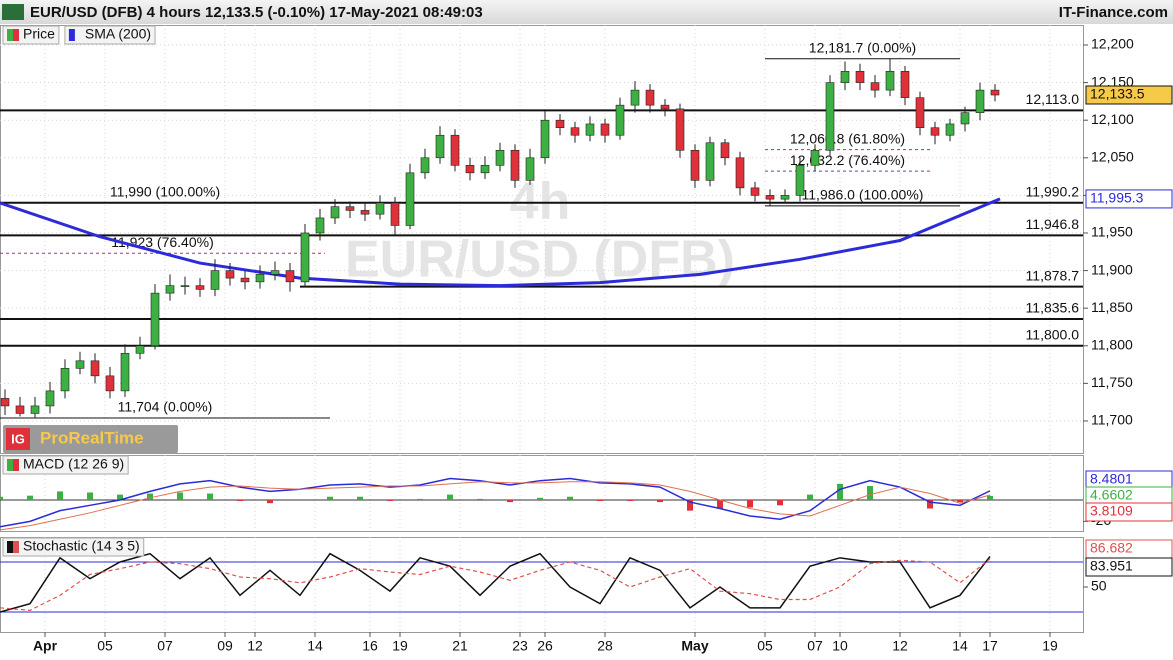 The image size is (1173, 660). I want to click on fib-label: 11,990 (100.00%), so click(165, 192).